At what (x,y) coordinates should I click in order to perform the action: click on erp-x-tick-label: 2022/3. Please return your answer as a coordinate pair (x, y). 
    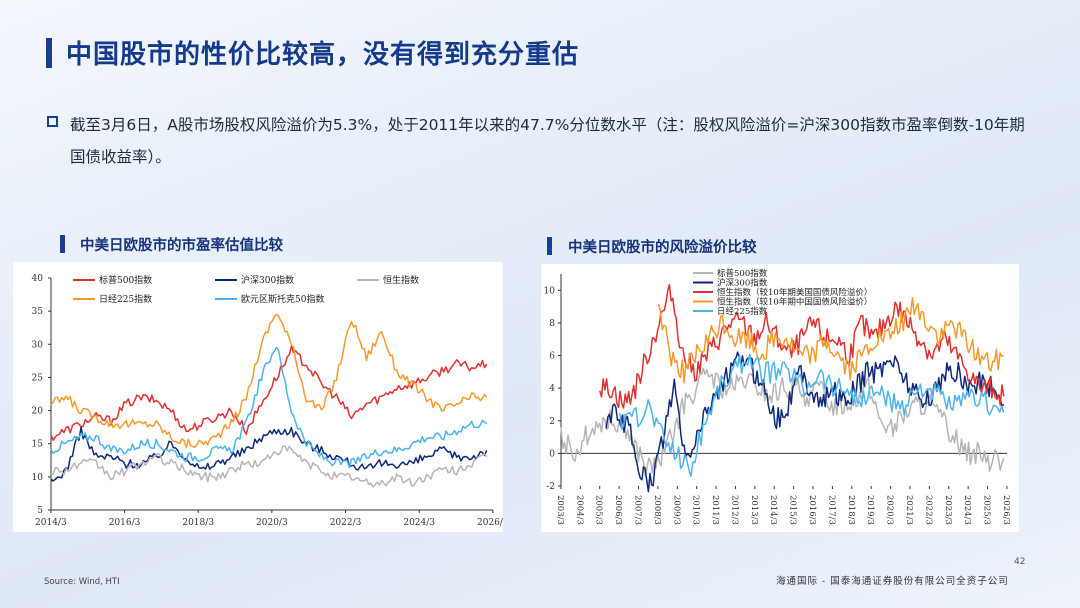
    Looking at the image, I should click on (928, 510).